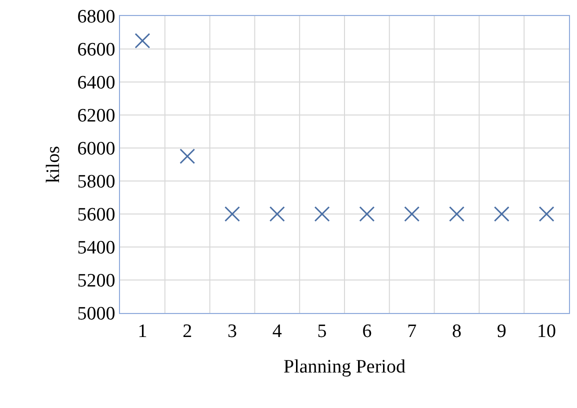  What do you see at coordinates (501, 331) in the screenshot?
I see `x-tick-label: 9` at bounding box center [501, 331].